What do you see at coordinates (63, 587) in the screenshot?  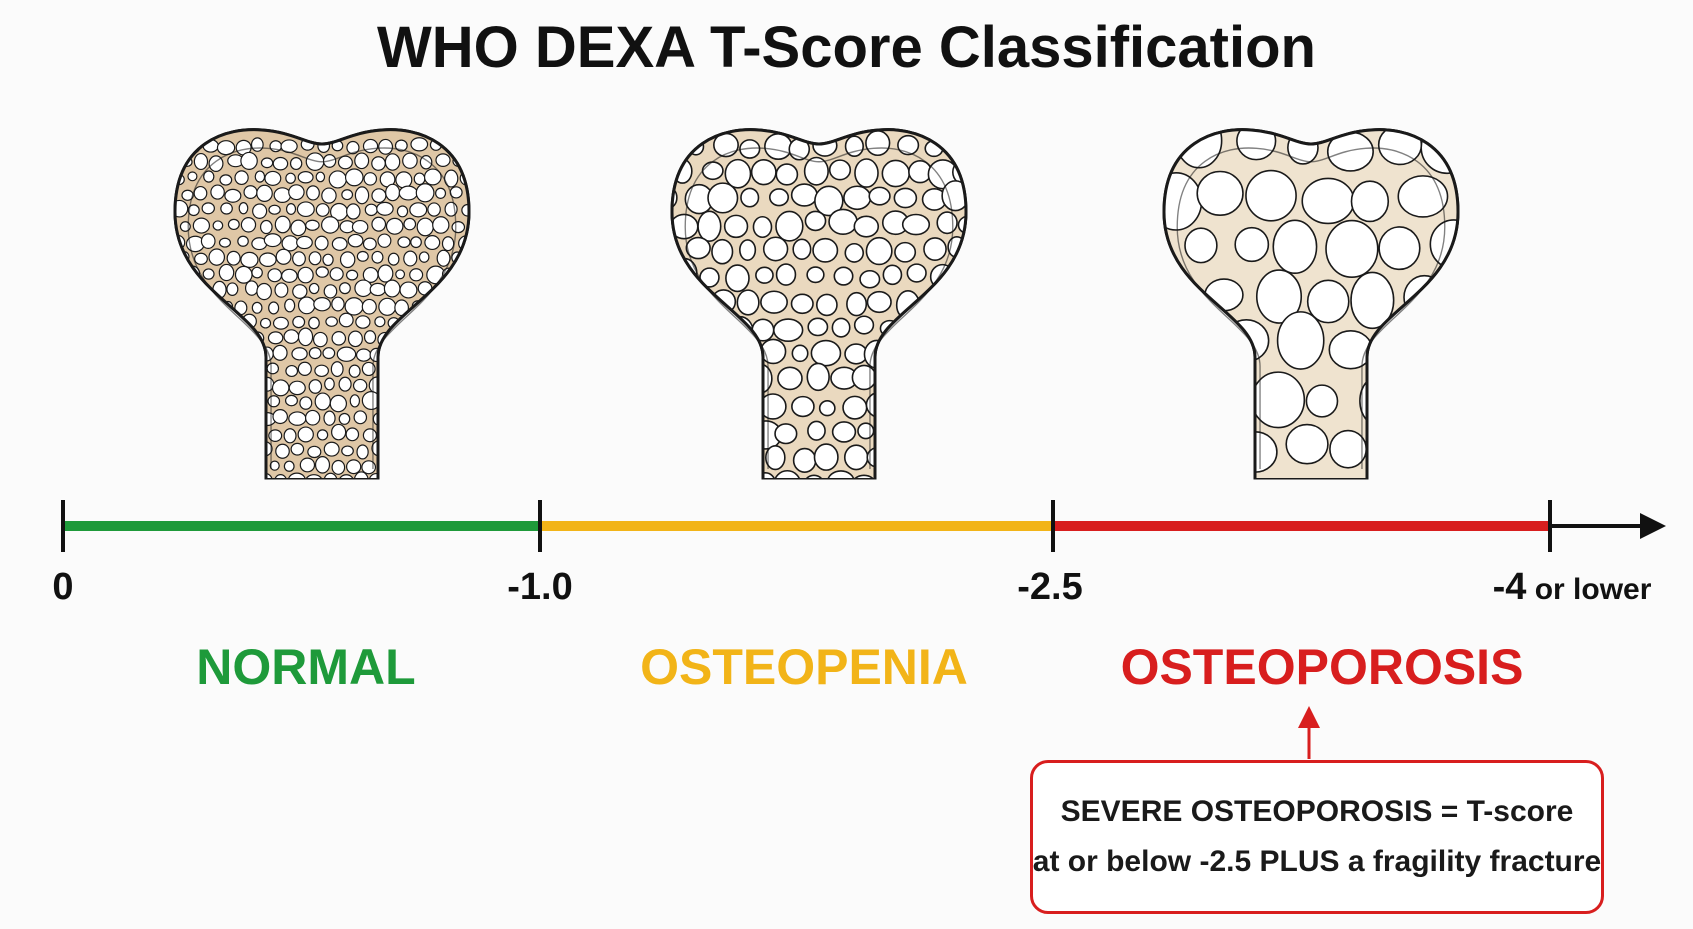 I see `tick-label-0: 0` at bounding box center [63, 587].